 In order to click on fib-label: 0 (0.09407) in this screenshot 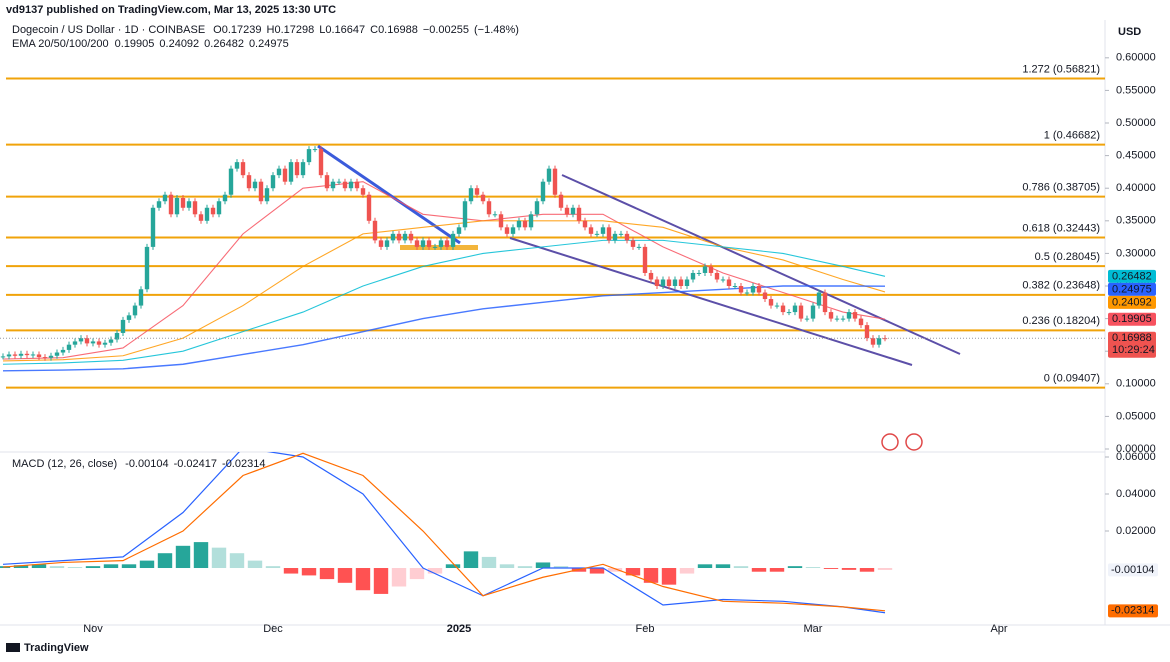, I will do `click(1072, 379)`.